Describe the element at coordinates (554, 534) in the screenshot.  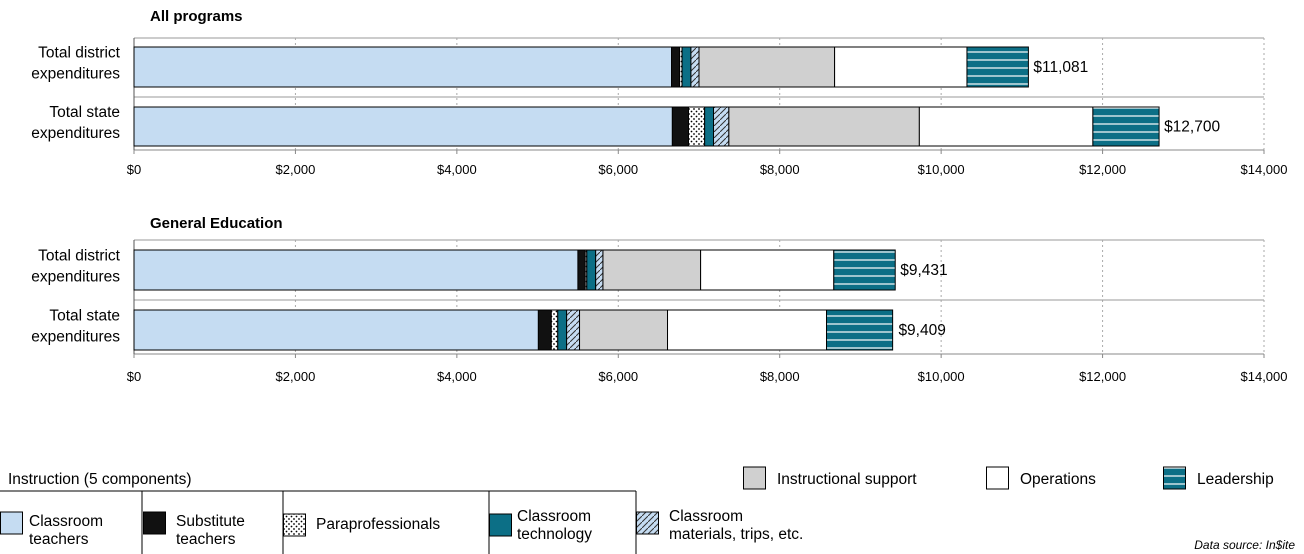
I see `legend-label: technology` at that location.